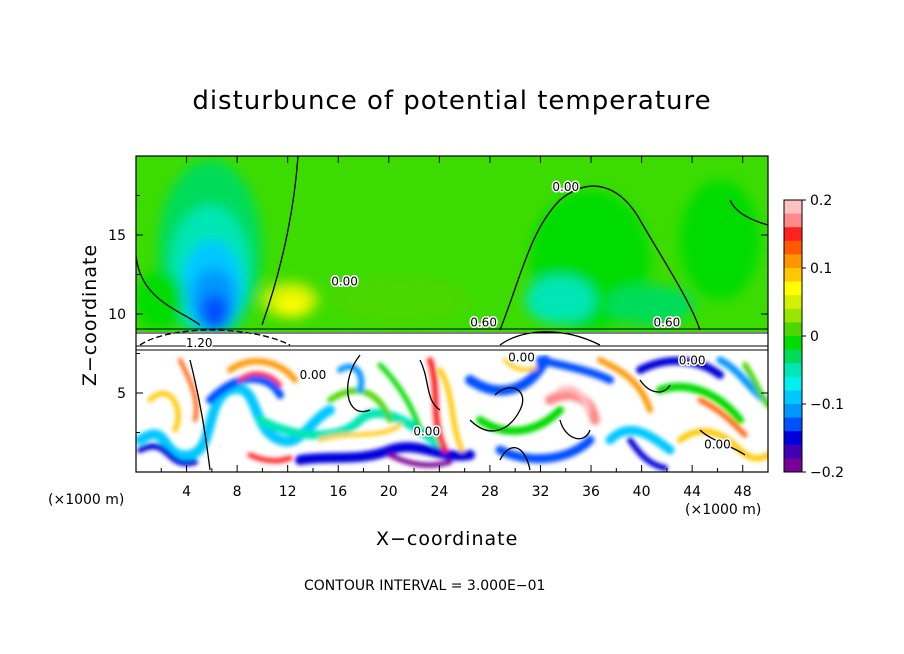  I want to click on contour-label: 1.20, so click(199, 343).